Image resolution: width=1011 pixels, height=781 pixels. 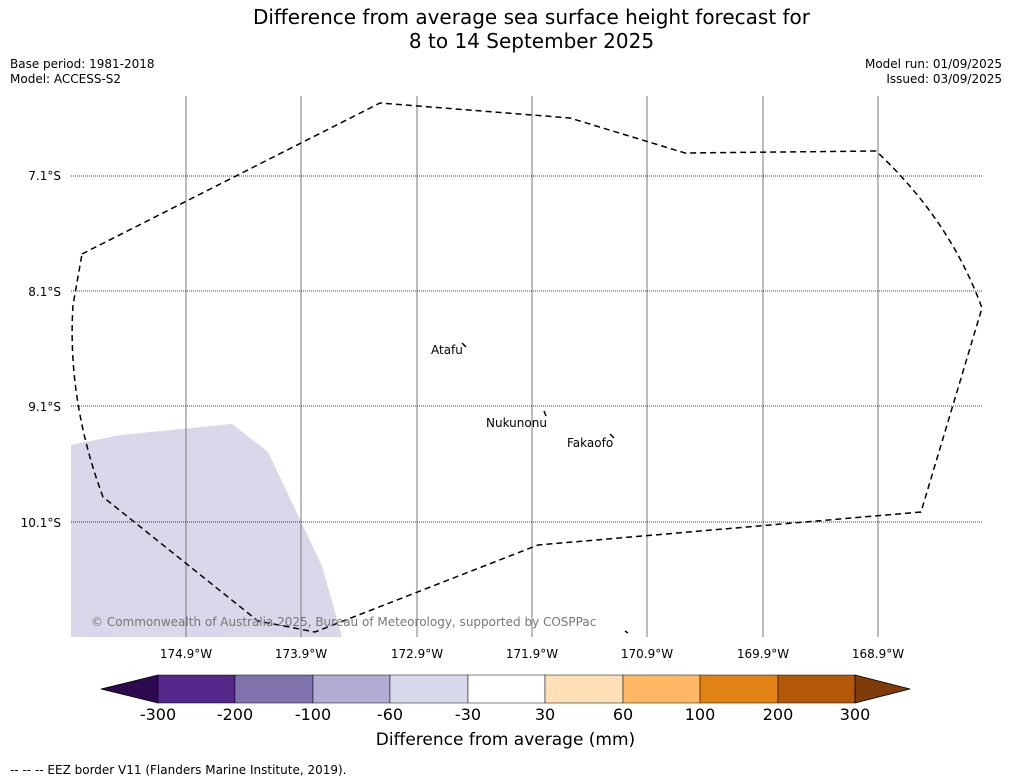 I want to click on colorbar-tick-8: 100, so click(x=700, y=714).